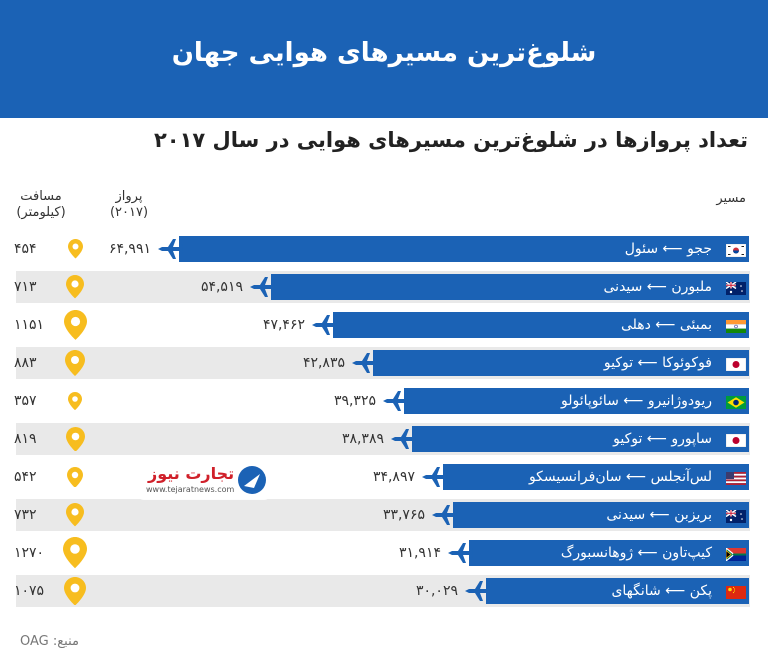 This screenshot has width=768, height=666. I want to click on india-flag, so click(736, 325).